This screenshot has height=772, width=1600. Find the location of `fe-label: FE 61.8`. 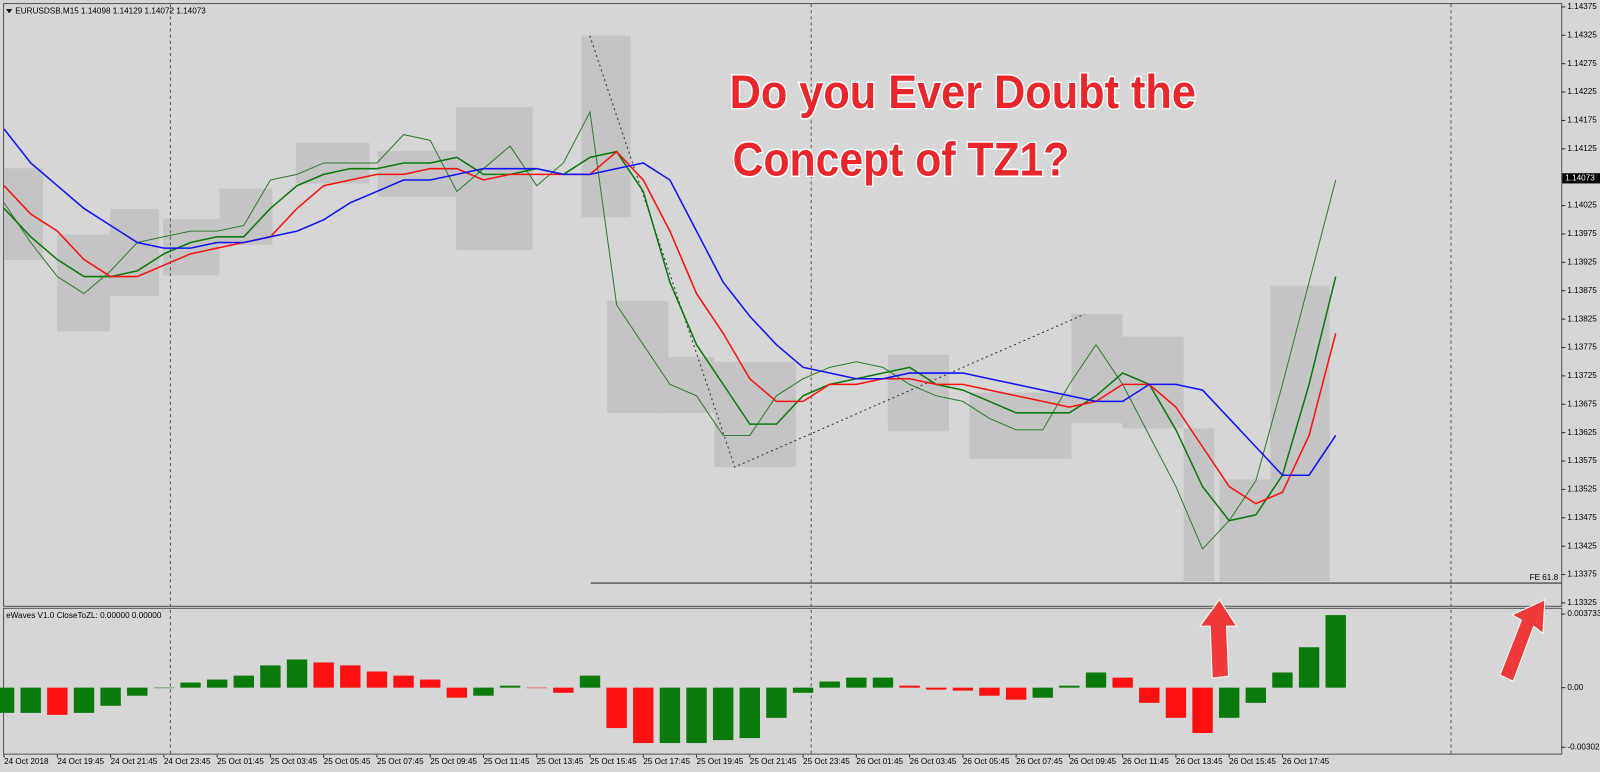

fe-label: FE 61.8 is located at coordinates (1544, 577).